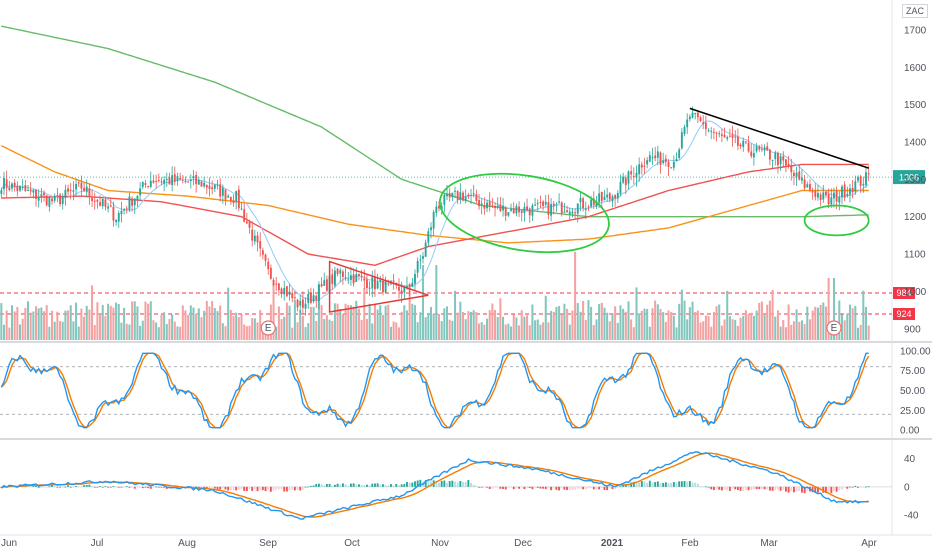 Image resolution: width=932 pixels, height=550 pixels. I want to click on stochastic-d-line, so click(435, 390).